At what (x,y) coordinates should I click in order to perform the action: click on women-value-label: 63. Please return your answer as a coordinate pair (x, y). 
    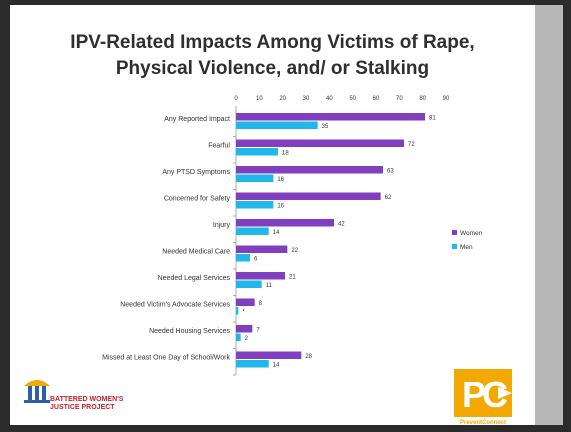
    Looking at the image, I should click on (390, 172).